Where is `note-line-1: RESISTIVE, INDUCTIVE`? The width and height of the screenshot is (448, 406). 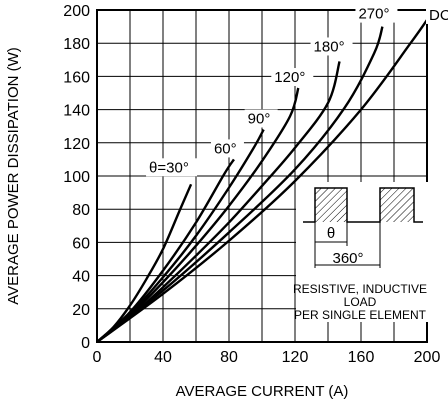
note-line-1: RESISTIVE, INDUCTIVE is located at coordinates (360, 289).